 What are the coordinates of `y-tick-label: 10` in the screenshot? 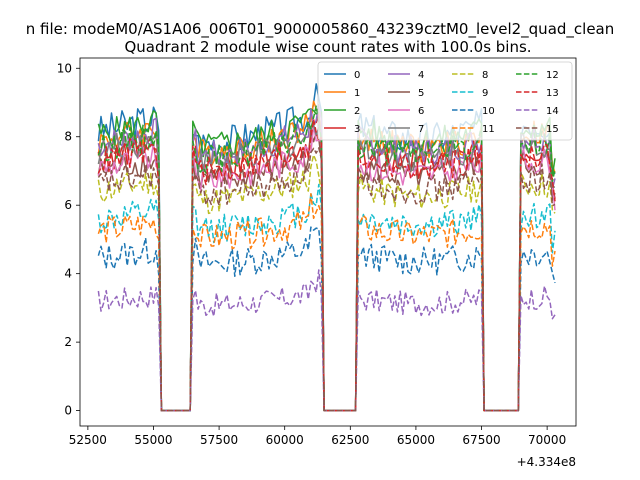 It's located at (64, 68).